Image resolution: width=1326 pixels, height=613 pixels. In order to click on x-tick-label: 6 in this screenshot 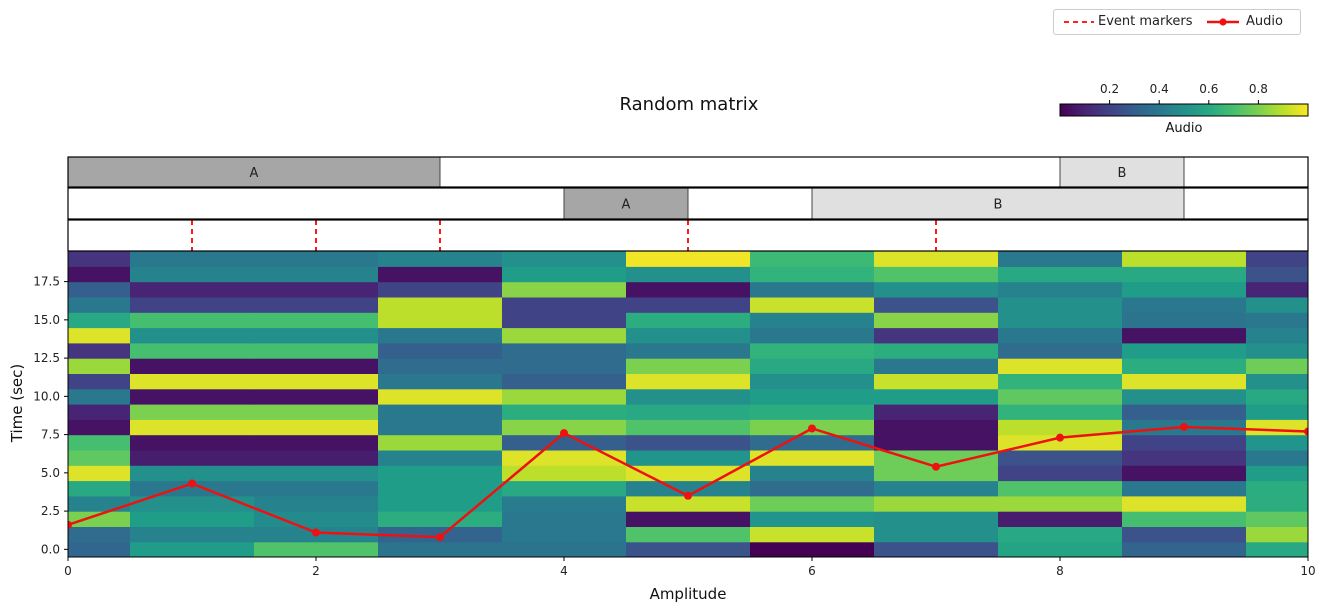, I will do `click(812, 571)`.